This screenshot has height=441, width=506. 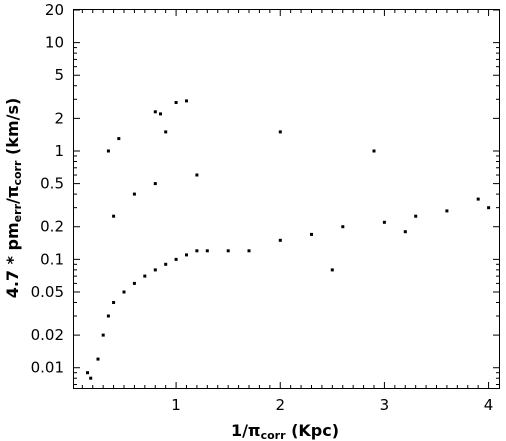 I want to click on y-tick-label: 1, so click(x=59, y=151).